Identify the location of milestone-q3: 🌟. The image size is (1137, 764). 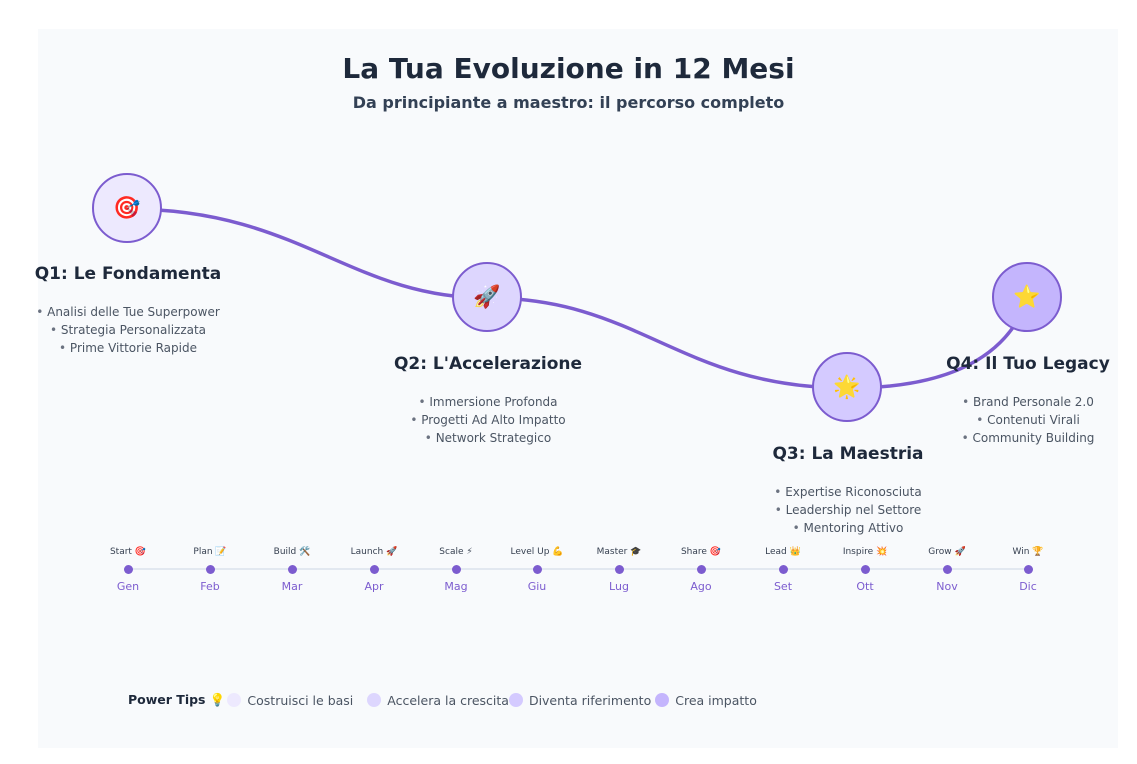
(847, 387).